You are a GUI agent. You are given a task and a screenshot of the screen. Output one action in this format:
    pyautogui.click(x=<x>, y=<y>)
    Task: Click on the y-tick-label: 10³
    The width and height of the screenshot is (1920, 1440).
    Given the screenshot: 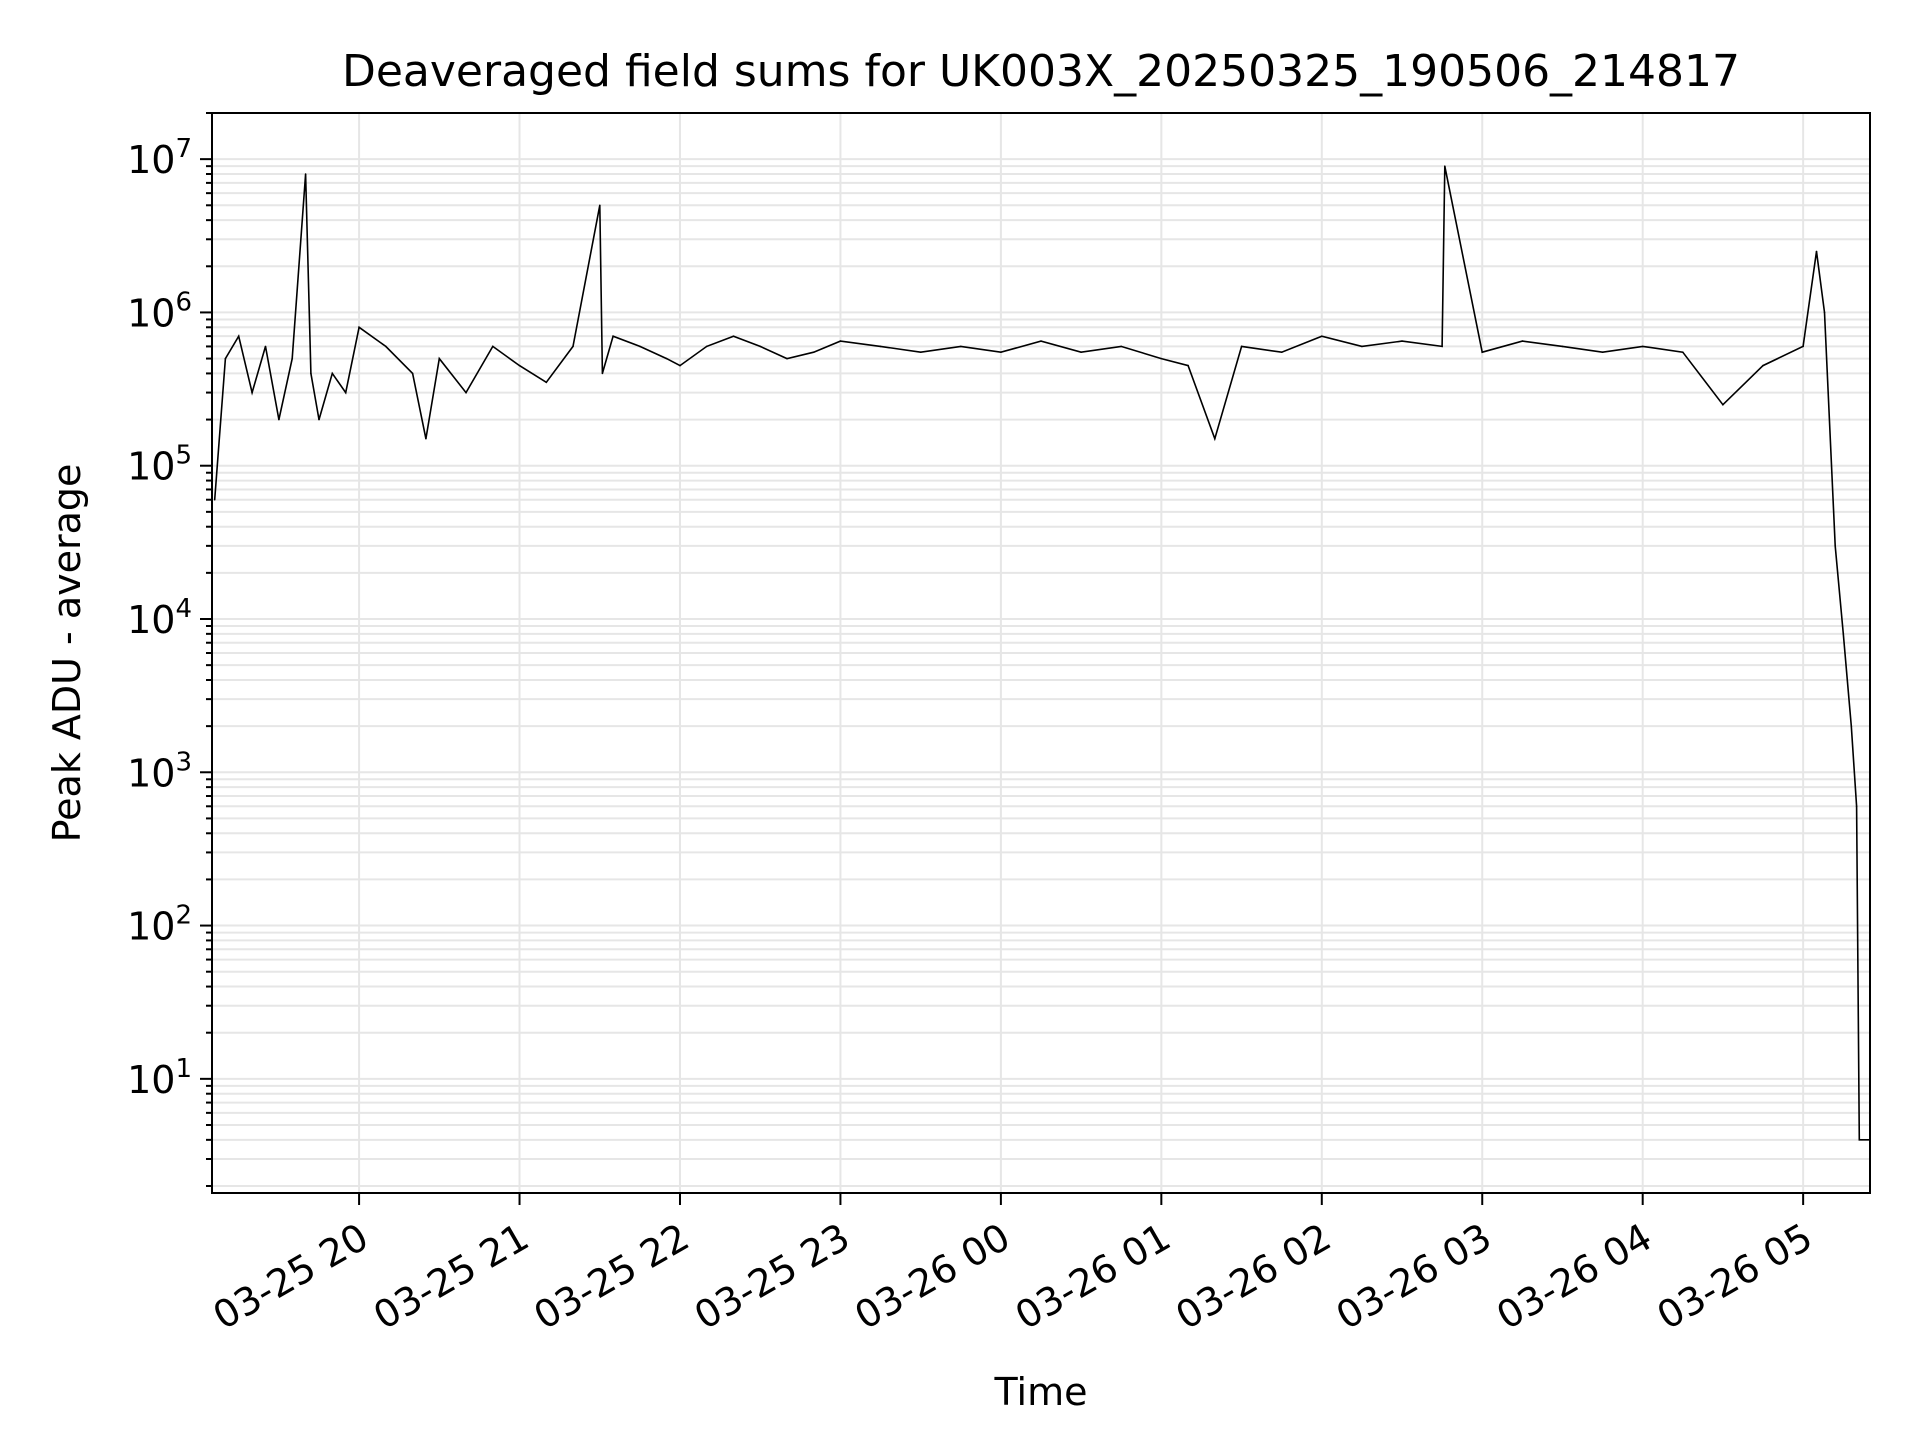 What is the action you would take?
    pyautogui.click(x=159, y=771)
    